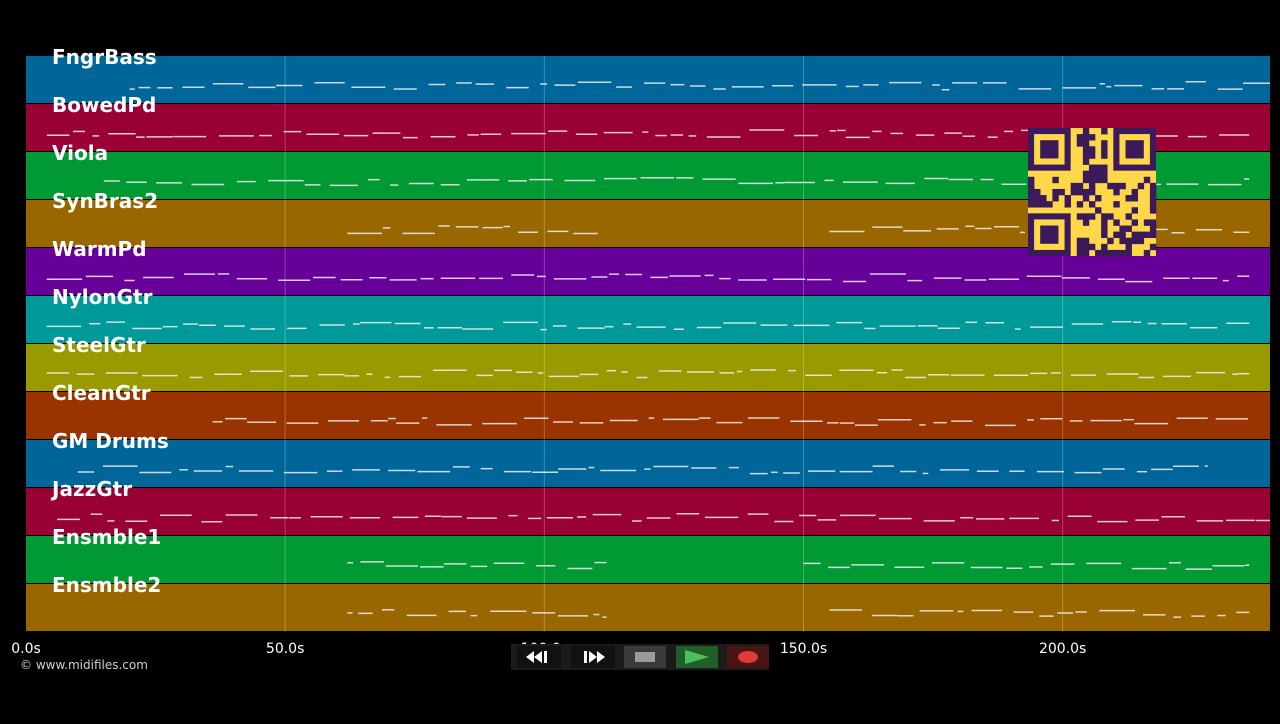  I want to click on track-label: WarmPd, so click(99, 249).